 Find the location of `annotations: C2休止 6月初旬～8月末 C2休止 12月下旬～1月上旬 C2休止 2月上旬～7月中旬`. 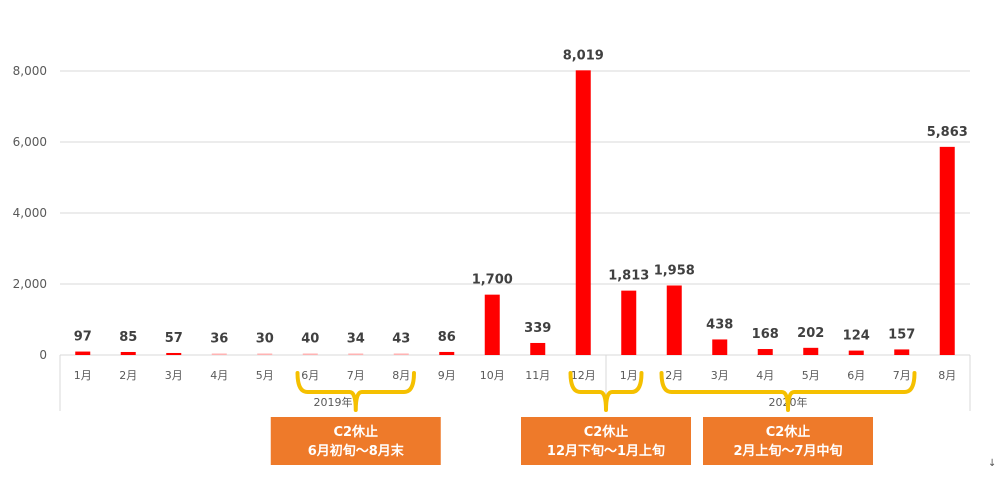

annotations: C2休止 6月初旬～8月末 C2休止 12月下旬～1月上旬 C2休止 2月上旬～7月中旬 is located at coordinates (593, 418).